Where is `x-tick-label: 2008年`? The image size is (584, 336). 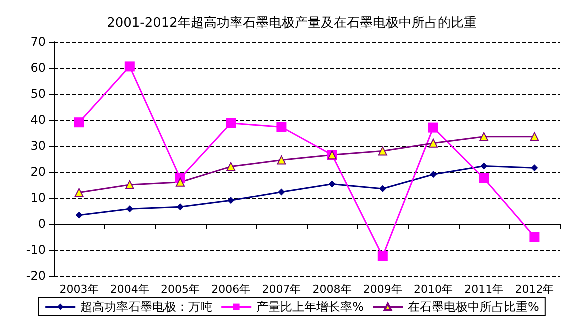
x-tick-label: 2008年 is located at coordinates (332, 289).